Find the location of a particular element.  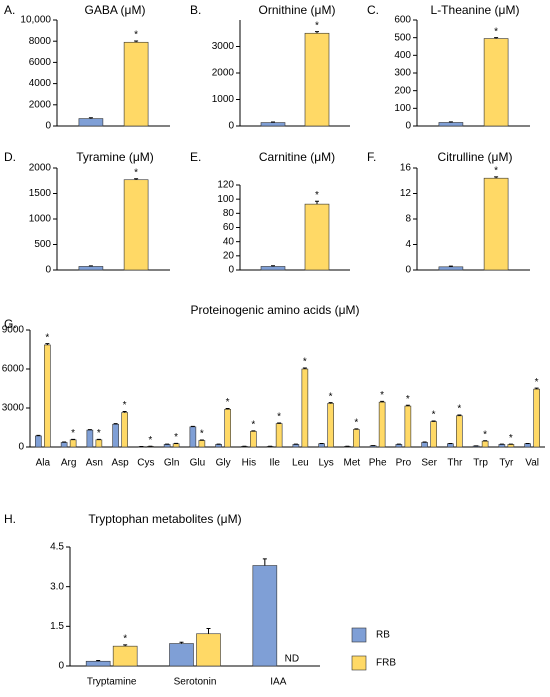

y-tick-label: 3000 is located at coordinates (13, 408).